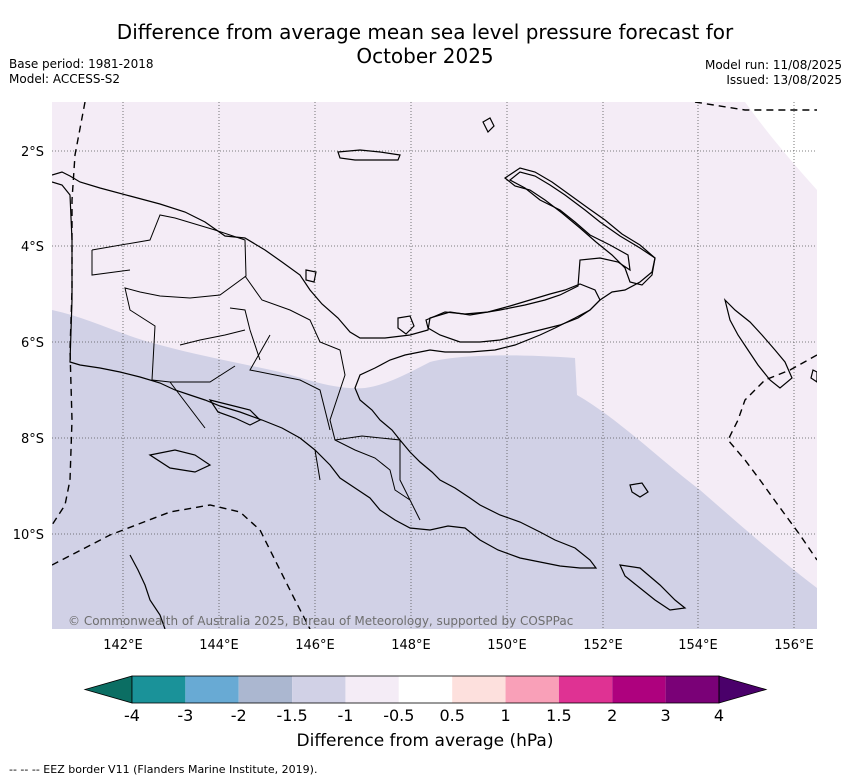 This screenshot has height=781, width=850. I want to click on colorbar-tick-label: 1, so click(505, 715).